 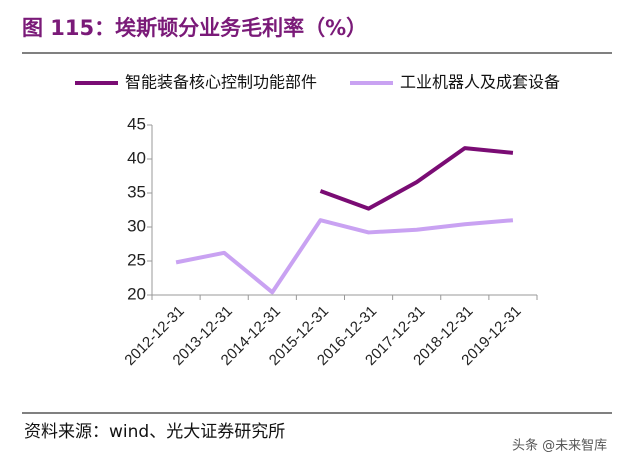 What do you see at coordinates (136, 259) in the screenshot?
I see `y-tick-label: 25` at bounding box center [136, 259].